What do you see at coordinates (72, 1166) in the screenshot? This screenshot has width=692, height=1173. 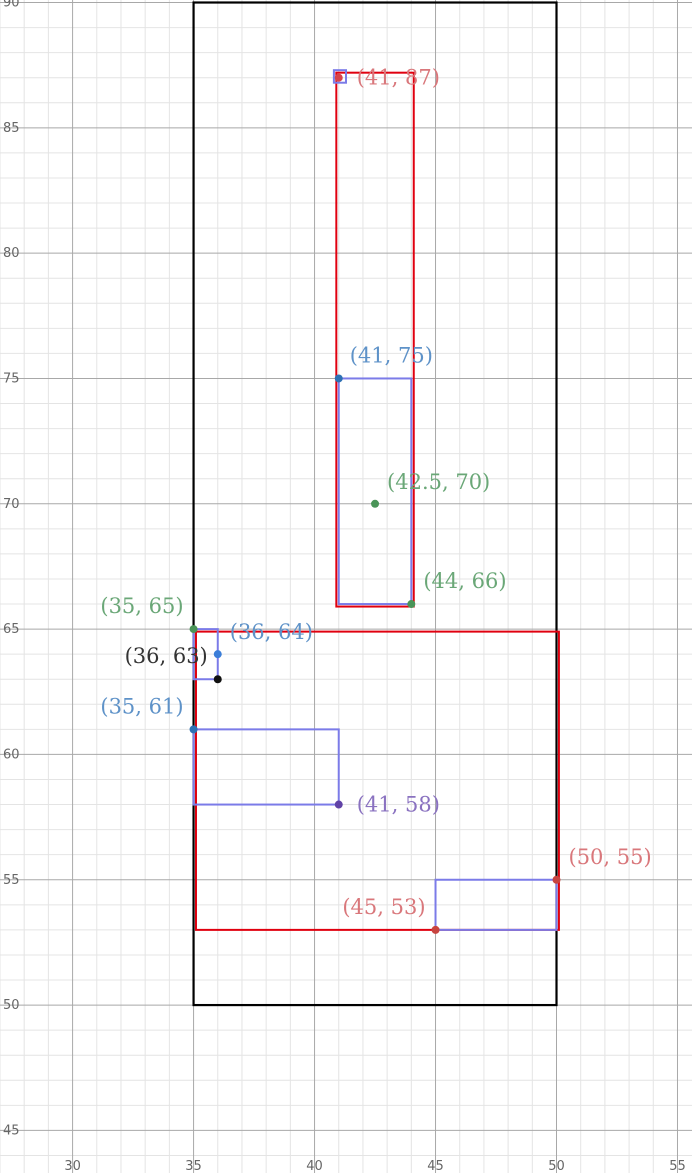 I see `x-tick-label: 30` at bounding box center [72, 1166].